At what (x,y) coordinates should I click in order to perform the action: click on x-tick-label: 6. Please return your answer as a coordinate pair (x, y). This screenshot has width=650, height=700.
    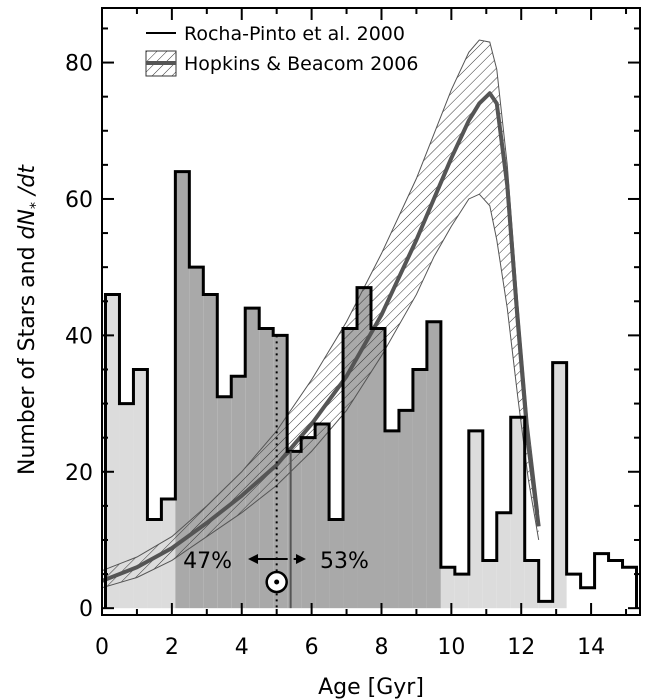
    Looking at the image, I should click on (312, 647).